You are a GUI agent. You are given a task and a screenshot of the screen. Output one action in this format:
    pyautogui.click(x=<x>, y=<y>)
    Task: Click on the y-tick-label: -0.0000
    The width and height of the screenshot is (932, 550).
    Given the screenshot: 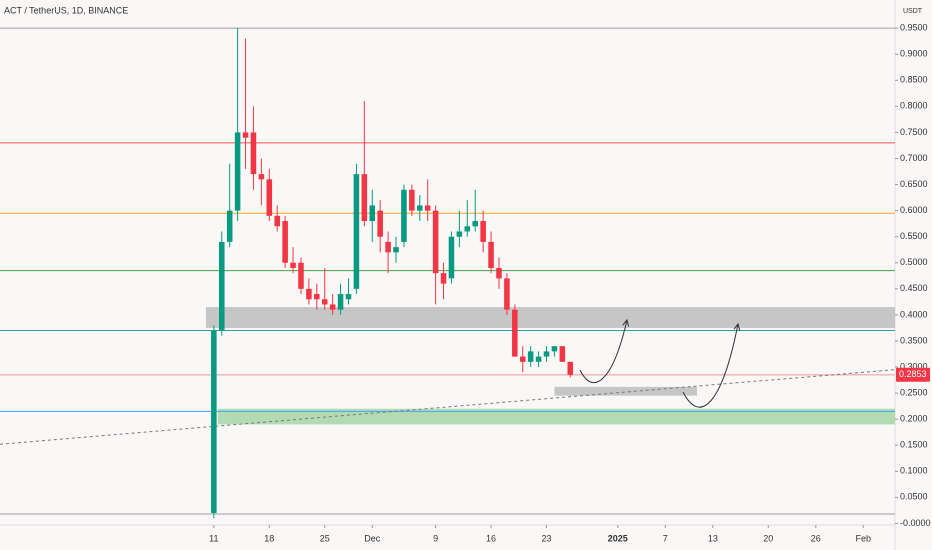 What is the action you would take?
    pyautogui.click(x=915, y=523)
    